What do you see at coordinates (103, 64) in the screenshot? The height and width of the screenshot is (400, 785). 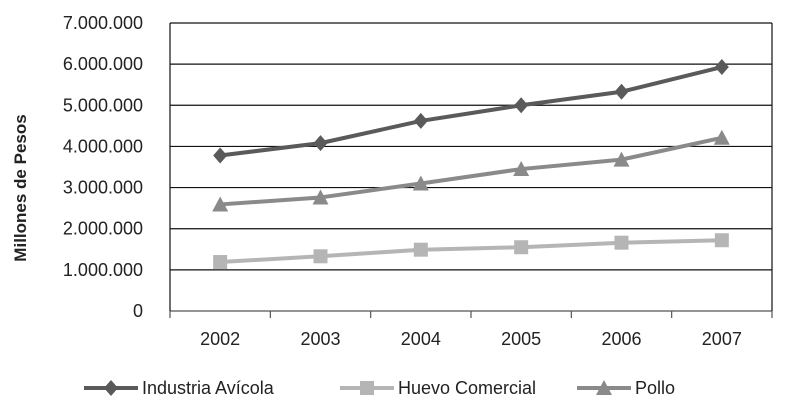 I see `y-tick-label: 6.000.000` at bounding box center [103, 64].